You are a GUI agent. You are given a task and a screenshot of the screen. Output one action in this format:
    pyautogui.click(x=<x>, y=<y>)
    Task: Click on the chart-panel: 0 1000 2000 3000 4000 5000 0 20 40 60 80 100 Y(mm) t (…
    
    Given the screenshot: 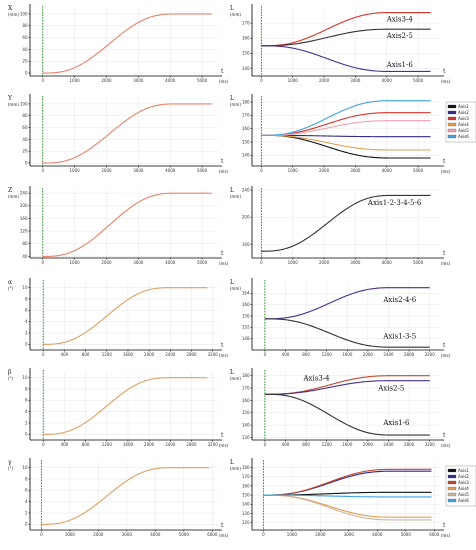 What is the action you would take?
    pyautogui.click(x=118, y=134)
    